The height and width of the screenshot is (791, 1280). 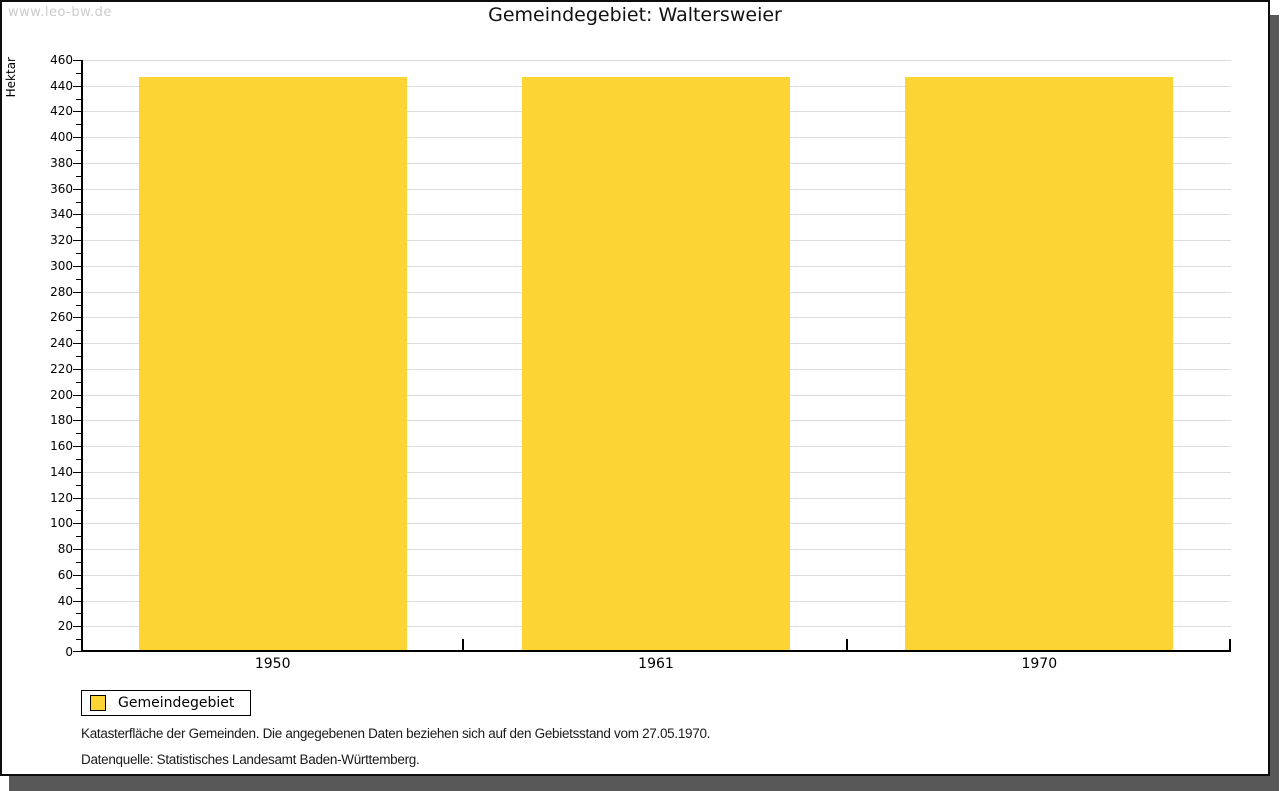 What do you see at coordinates (61, 498) in the screenshot?
I see `y-tick-label: 120` at bounding box center [61, 498].